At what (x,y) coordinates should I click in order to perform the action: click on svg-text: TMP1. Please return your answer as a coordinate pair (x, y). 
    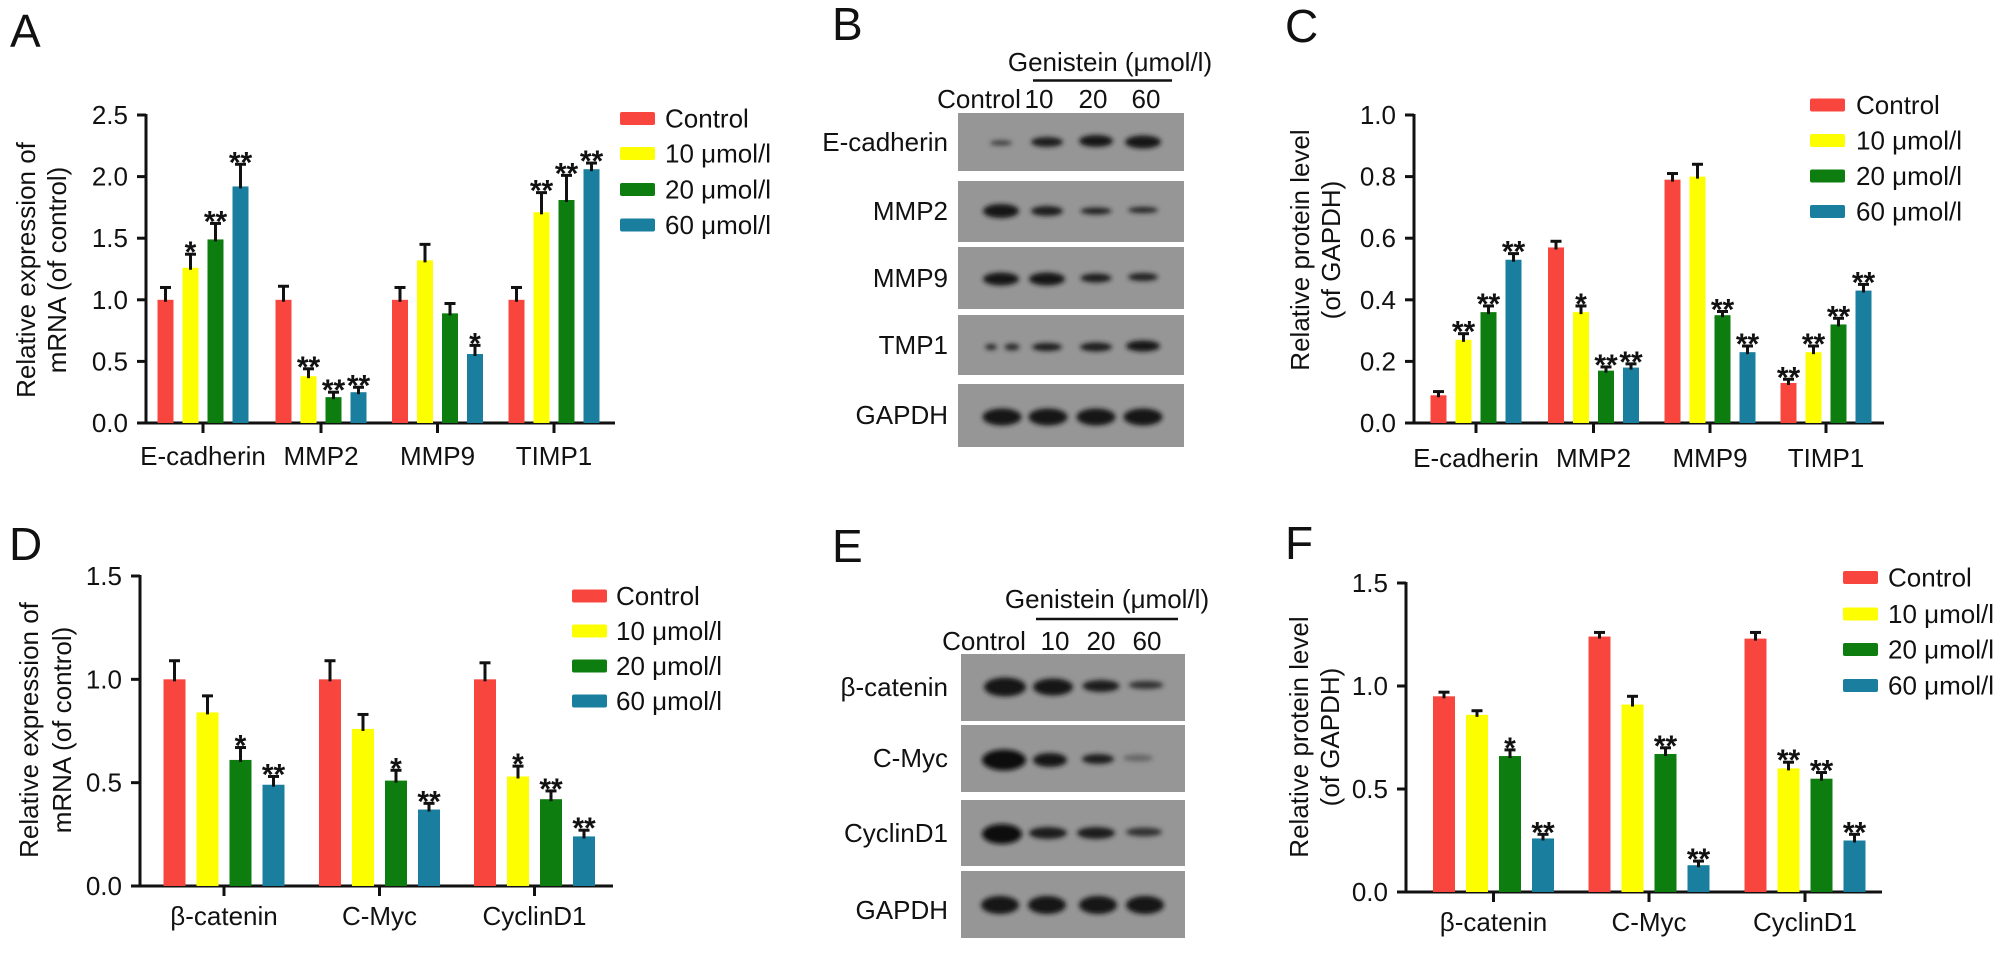
    Looking at the image, I should click on (913, 345).